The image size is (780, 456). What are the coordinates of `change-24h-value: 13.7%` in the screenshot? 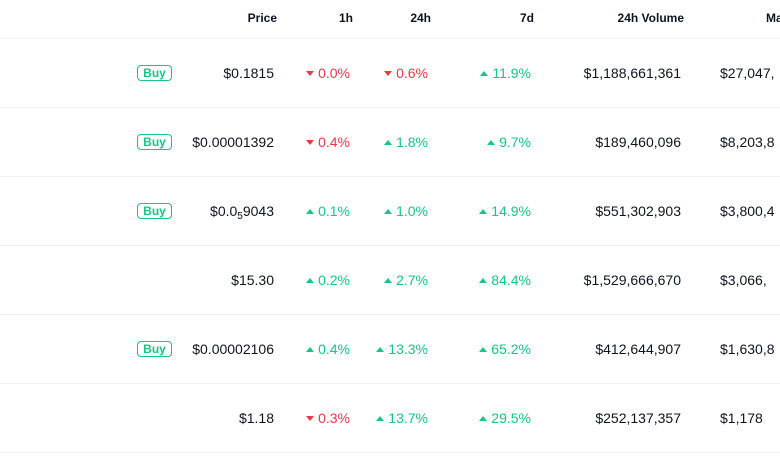 It's located at (408, 418).